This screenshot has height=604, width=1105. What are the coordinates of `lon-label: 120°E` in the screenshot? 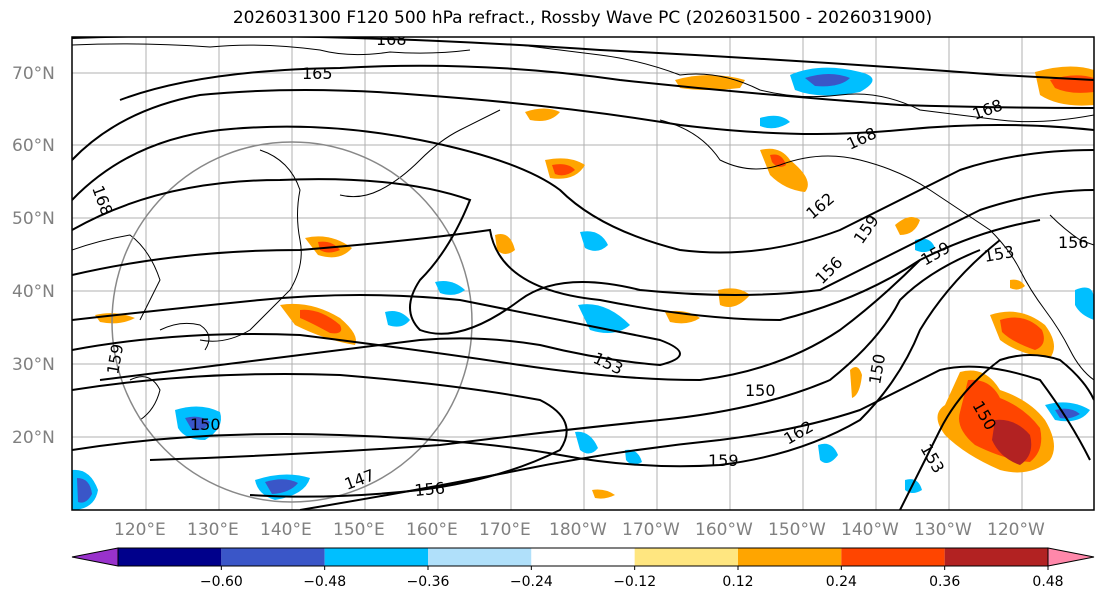 It's located at (140, 530).